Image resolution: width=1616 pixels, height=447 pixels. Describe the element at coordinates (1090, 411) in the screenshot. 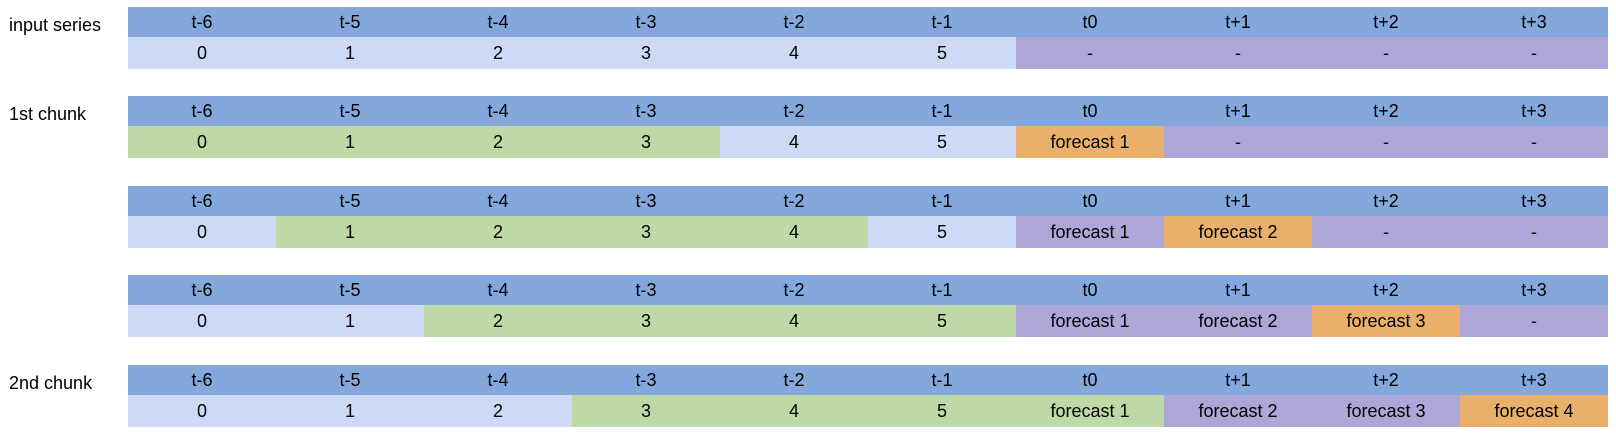

I see `window-cell: forecast 1` at that location.